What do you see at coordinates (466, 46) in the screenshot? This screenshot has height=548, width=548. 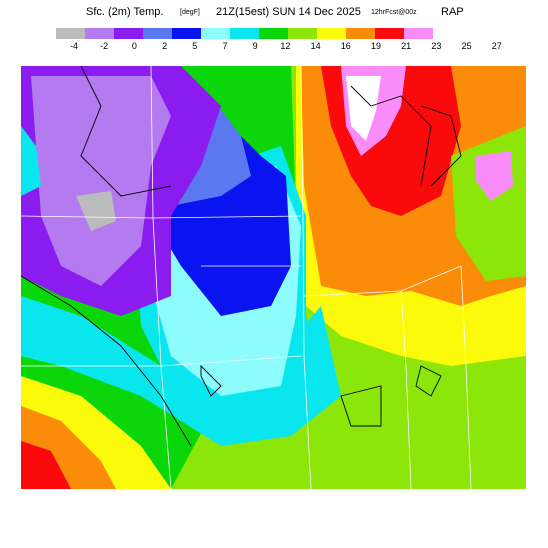 I see `color-scale-label-13: 25` at bounding box center [466, 46].